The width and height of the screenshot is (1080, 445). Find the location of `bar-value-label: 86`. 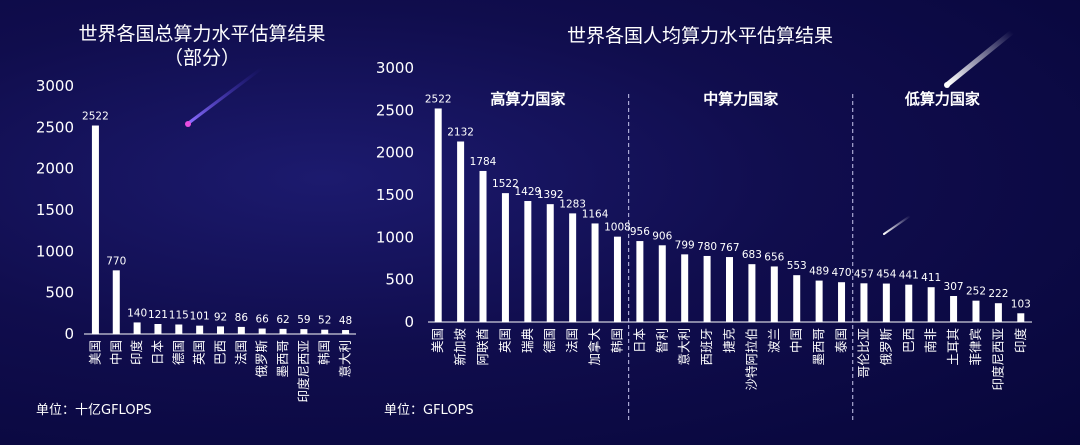

bar-value-label: 86 is located at coordinates (242, 318).